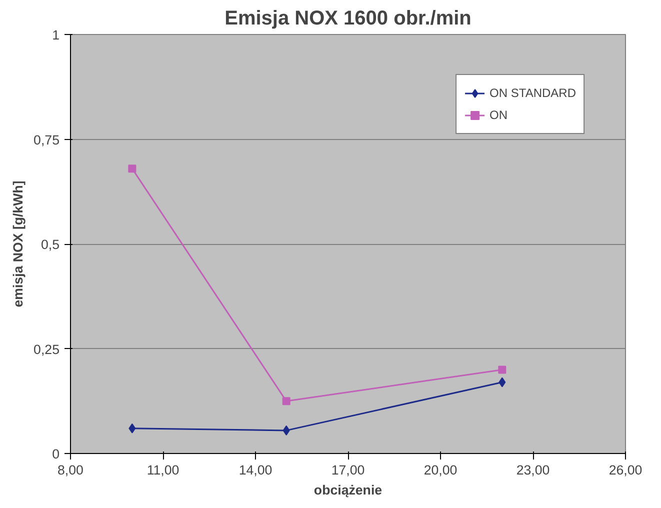  What do you see at coordinates (71, 470) in the screenshot?
I see `x-tick-label: 8,00` at bounding box center [71, 470].